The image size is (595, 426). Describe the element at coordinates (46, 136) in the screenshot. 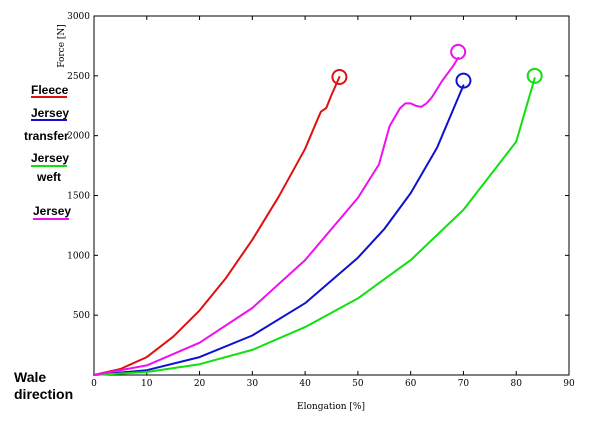

I see `legend-label-2: transfer` at that location.